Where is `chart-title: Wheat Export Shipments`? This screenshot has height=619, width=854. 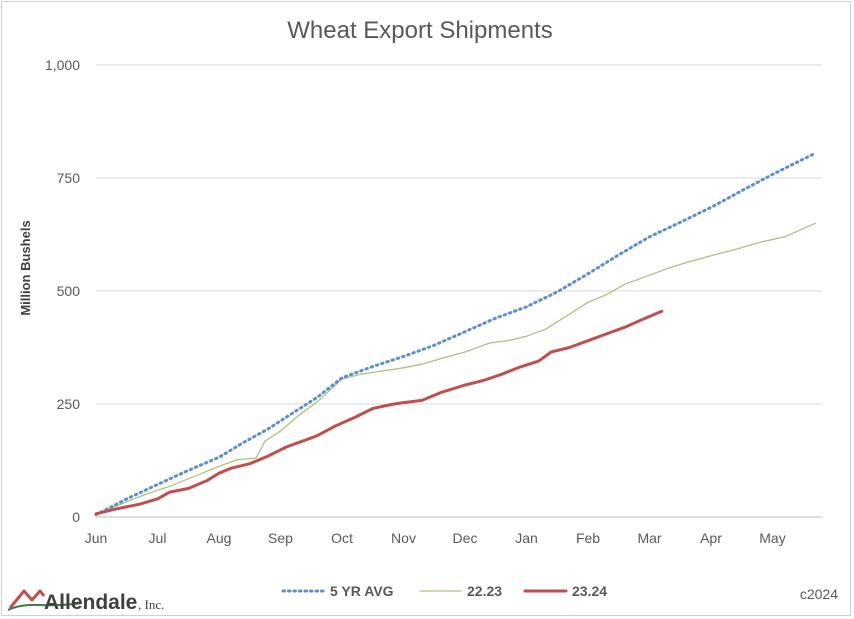 chart-title: Wheat Export Shipments is located at coordinates (419, 30).